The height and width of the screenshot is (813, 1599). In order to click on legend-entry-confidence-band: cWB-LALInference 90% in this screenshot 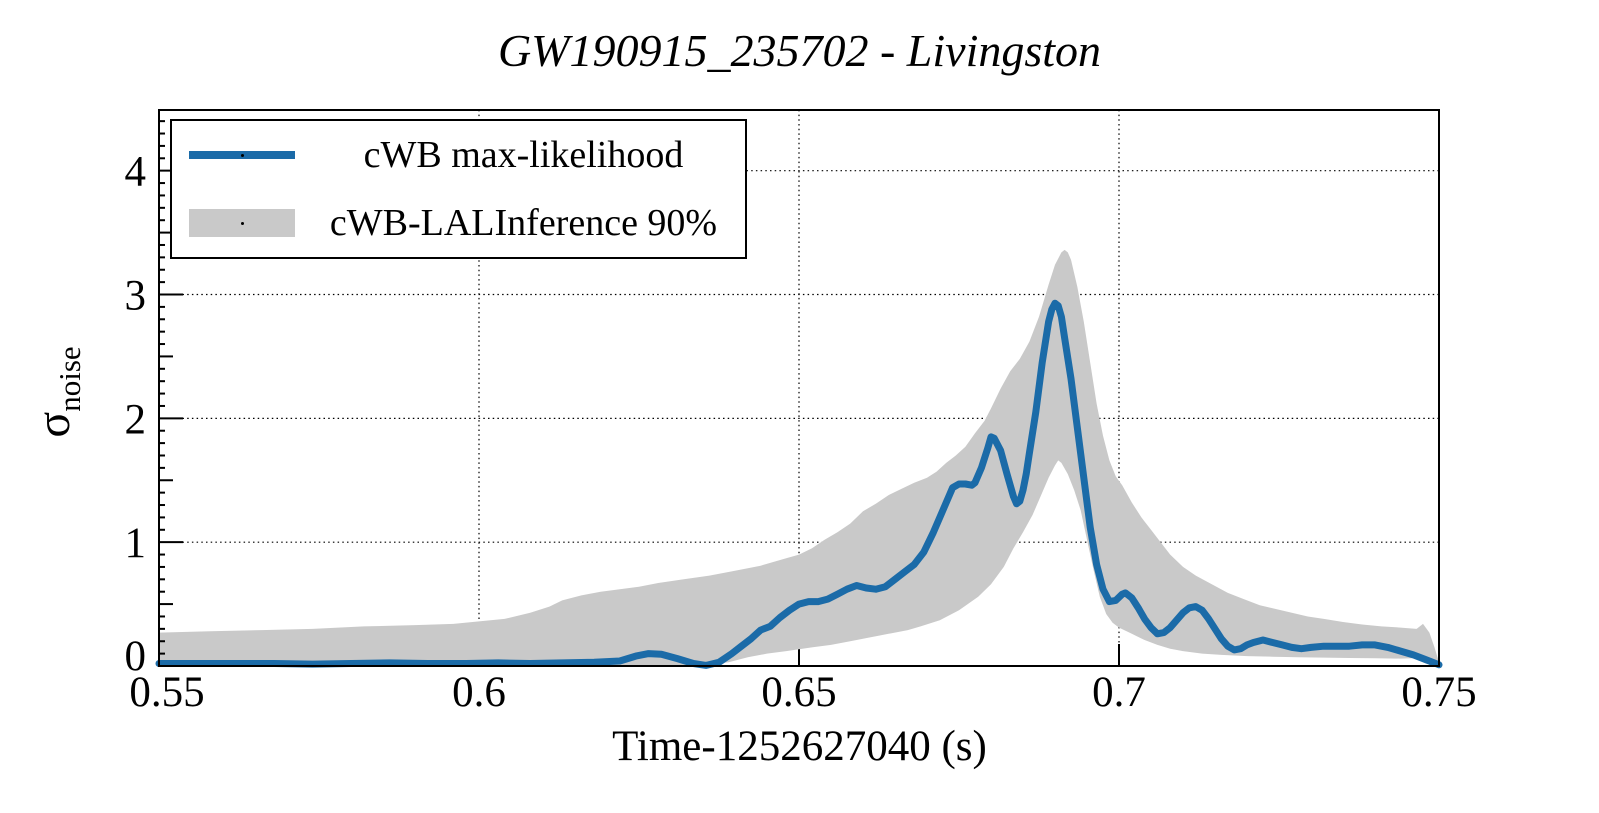, I will do `click(458, 223)`.